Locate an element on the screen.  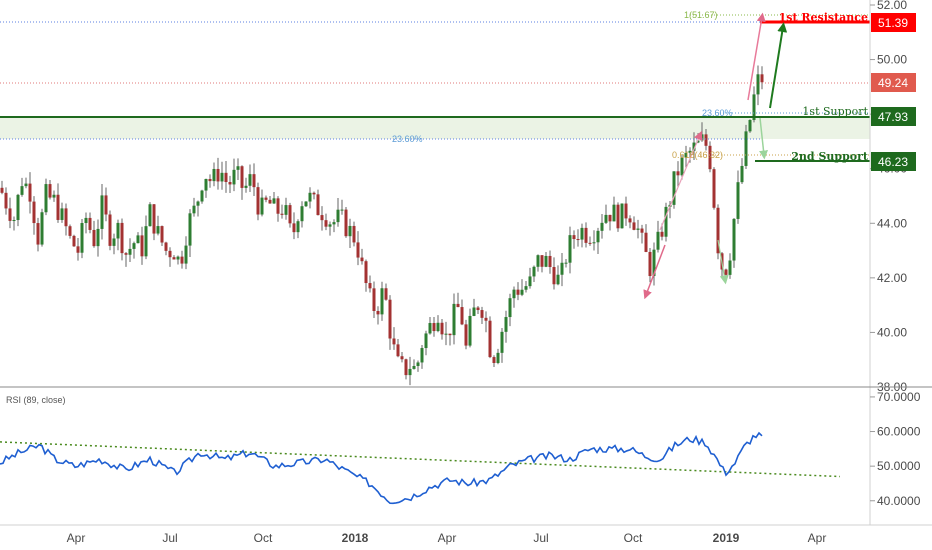
time-tick-label: Oct is located at coordinates (263, 538).